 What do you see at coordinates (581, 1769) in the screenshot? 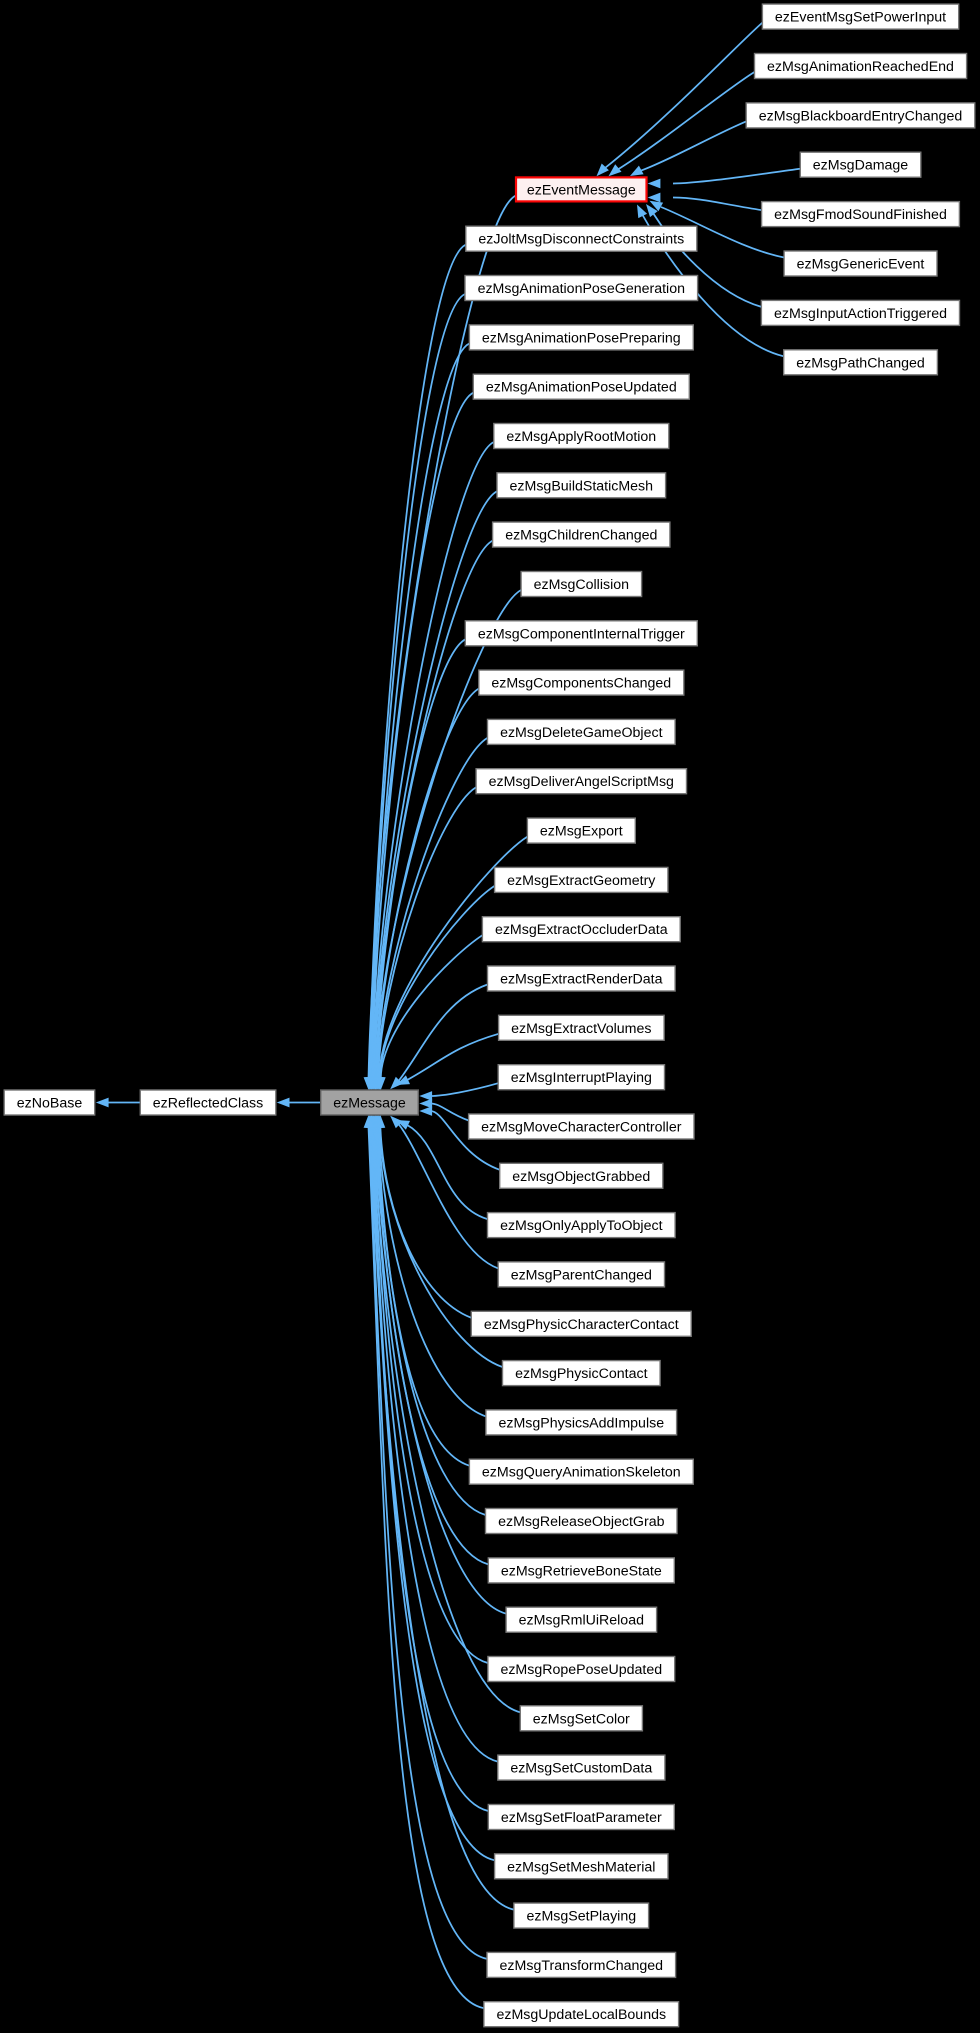
I see `svg-text: ezMsgSetCustomData` at bounding box center [581, 1769].